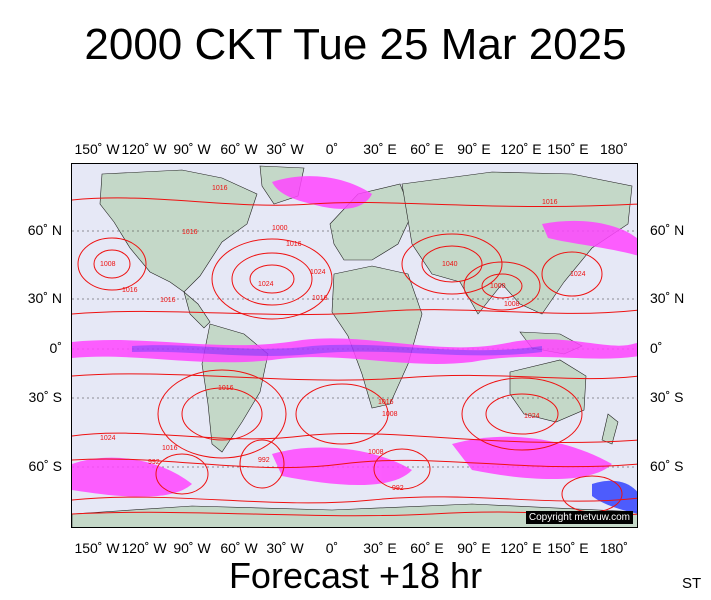 Image resolution: width=711 pixels, height=600 pixels. What do you see at coordinates (656, 348) in the screenshot?
I see `right-lat-label: 0˚` at bounding box center [656, 348].